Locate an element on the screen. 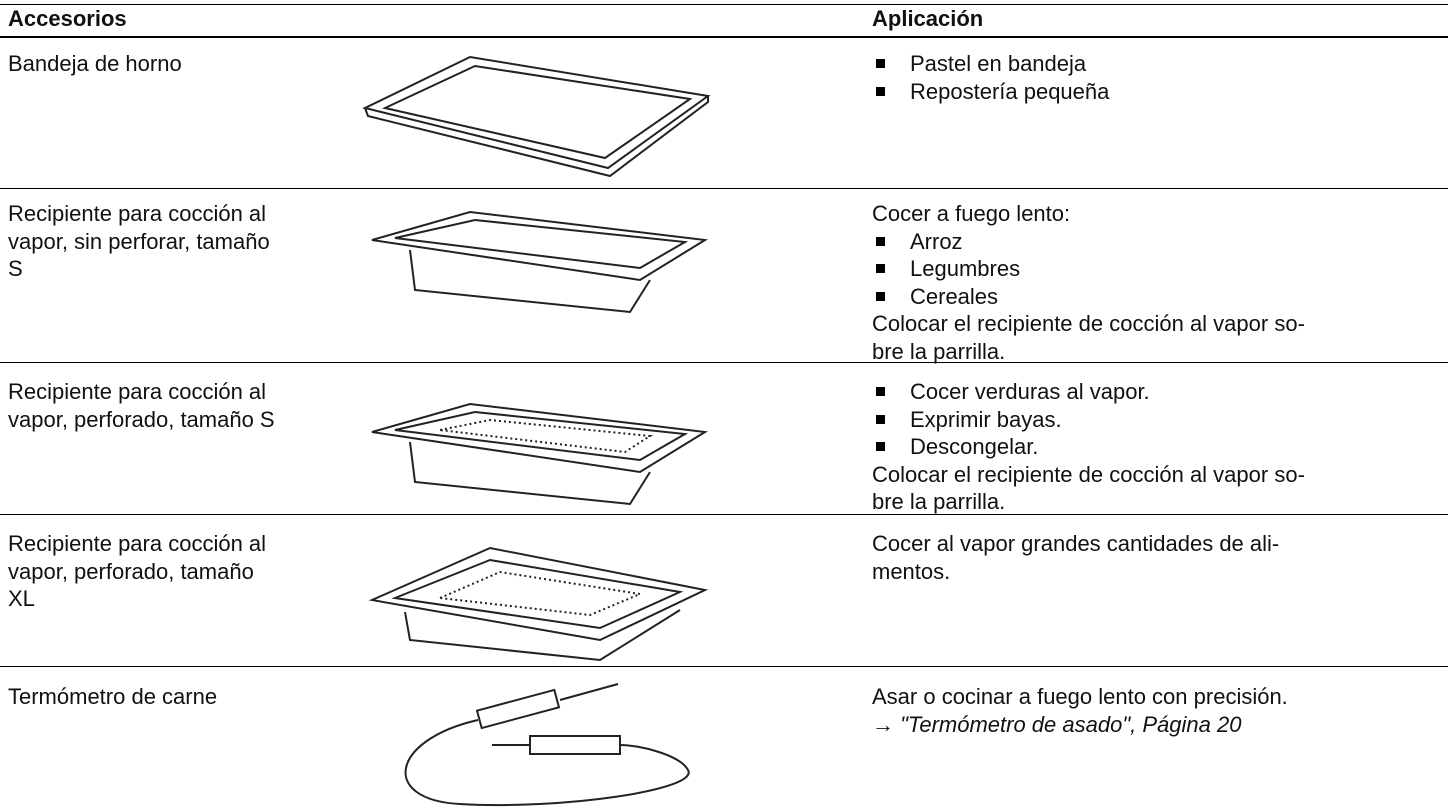 Image resolution: width=1448 pixels, height=812 pixels. accessory-cell: Bandeja de horno is located at coordinates (95, 64).